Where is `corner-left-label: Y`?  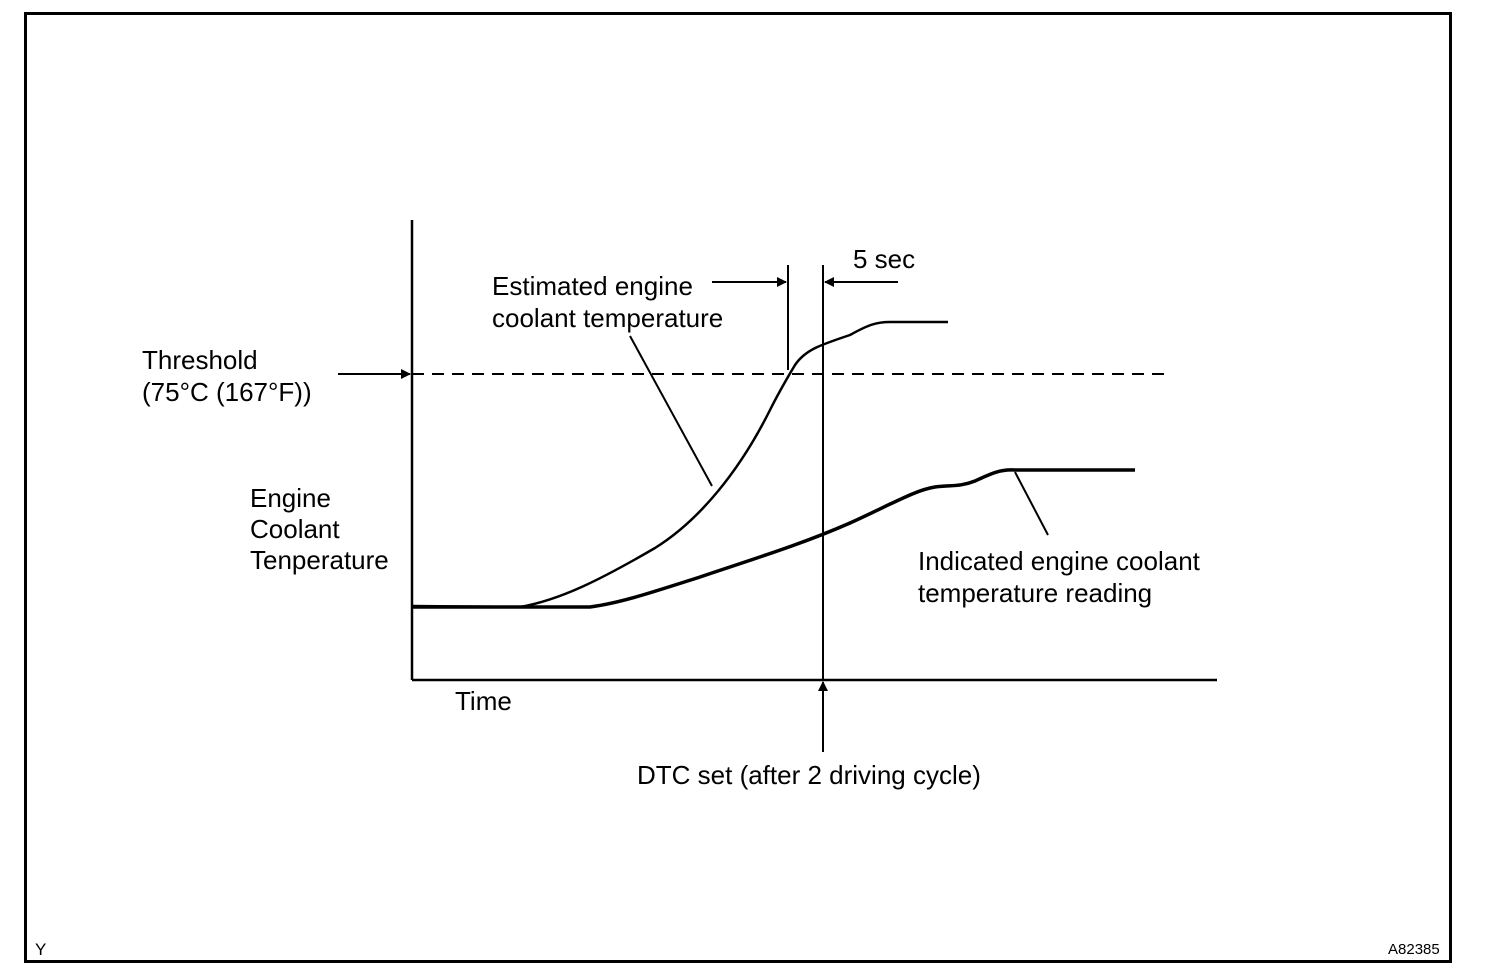
corner-left-label: Y is located at coordinates (41, 949).